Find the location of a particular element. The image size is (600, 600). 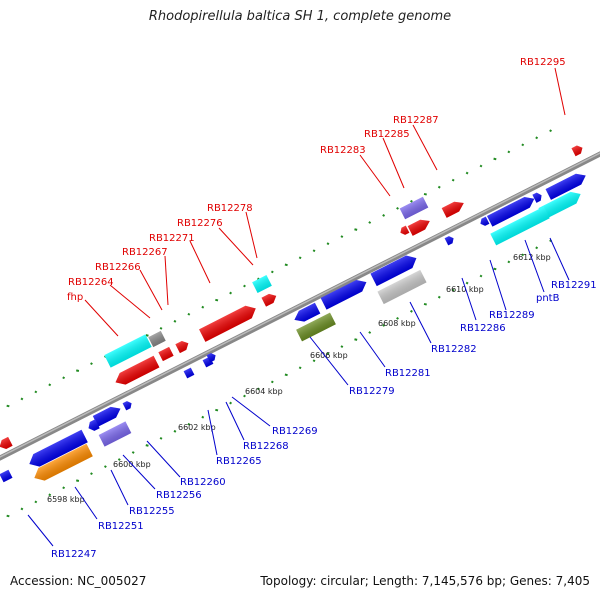

gene-label: RB12256 is located at coordinates (179, 495).